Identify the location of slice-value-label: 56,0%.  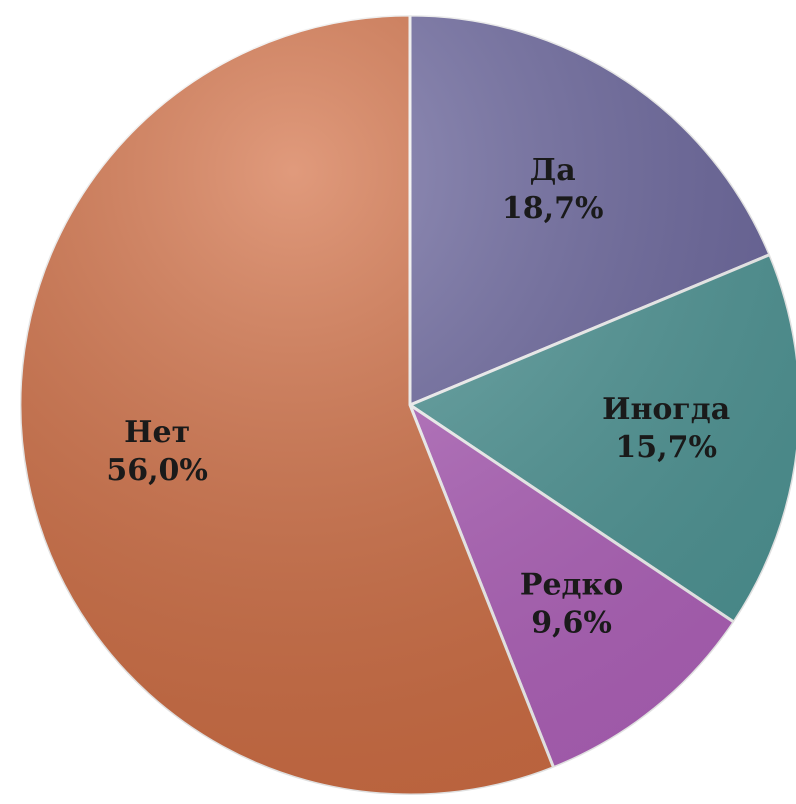
(157, 470).